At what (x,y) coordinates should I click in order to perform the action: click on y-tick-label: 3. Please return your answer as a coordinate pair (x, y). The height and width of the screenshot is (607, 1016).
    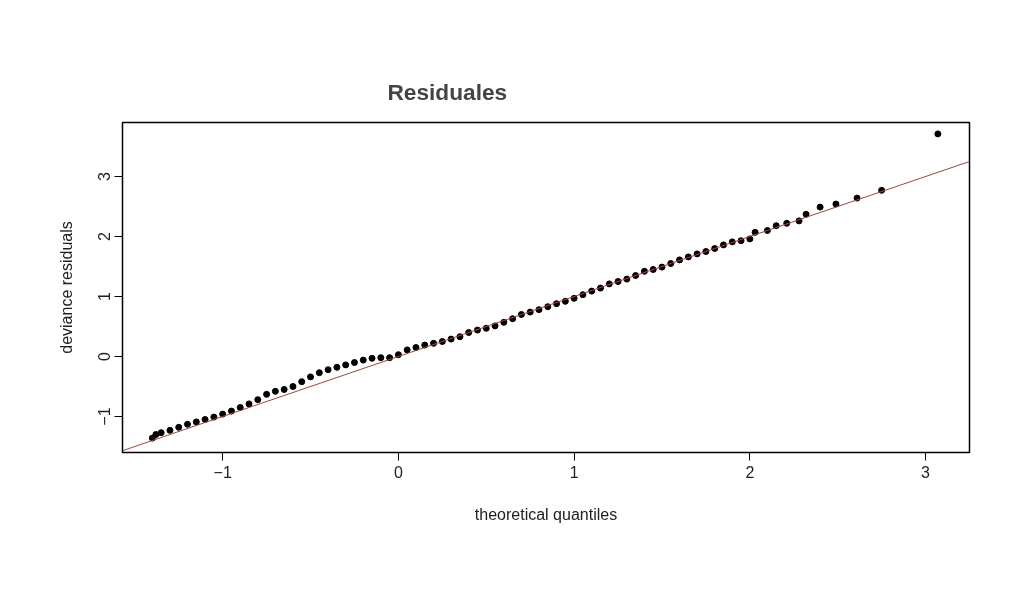
    Looking at the image, I should click on (104, 176).